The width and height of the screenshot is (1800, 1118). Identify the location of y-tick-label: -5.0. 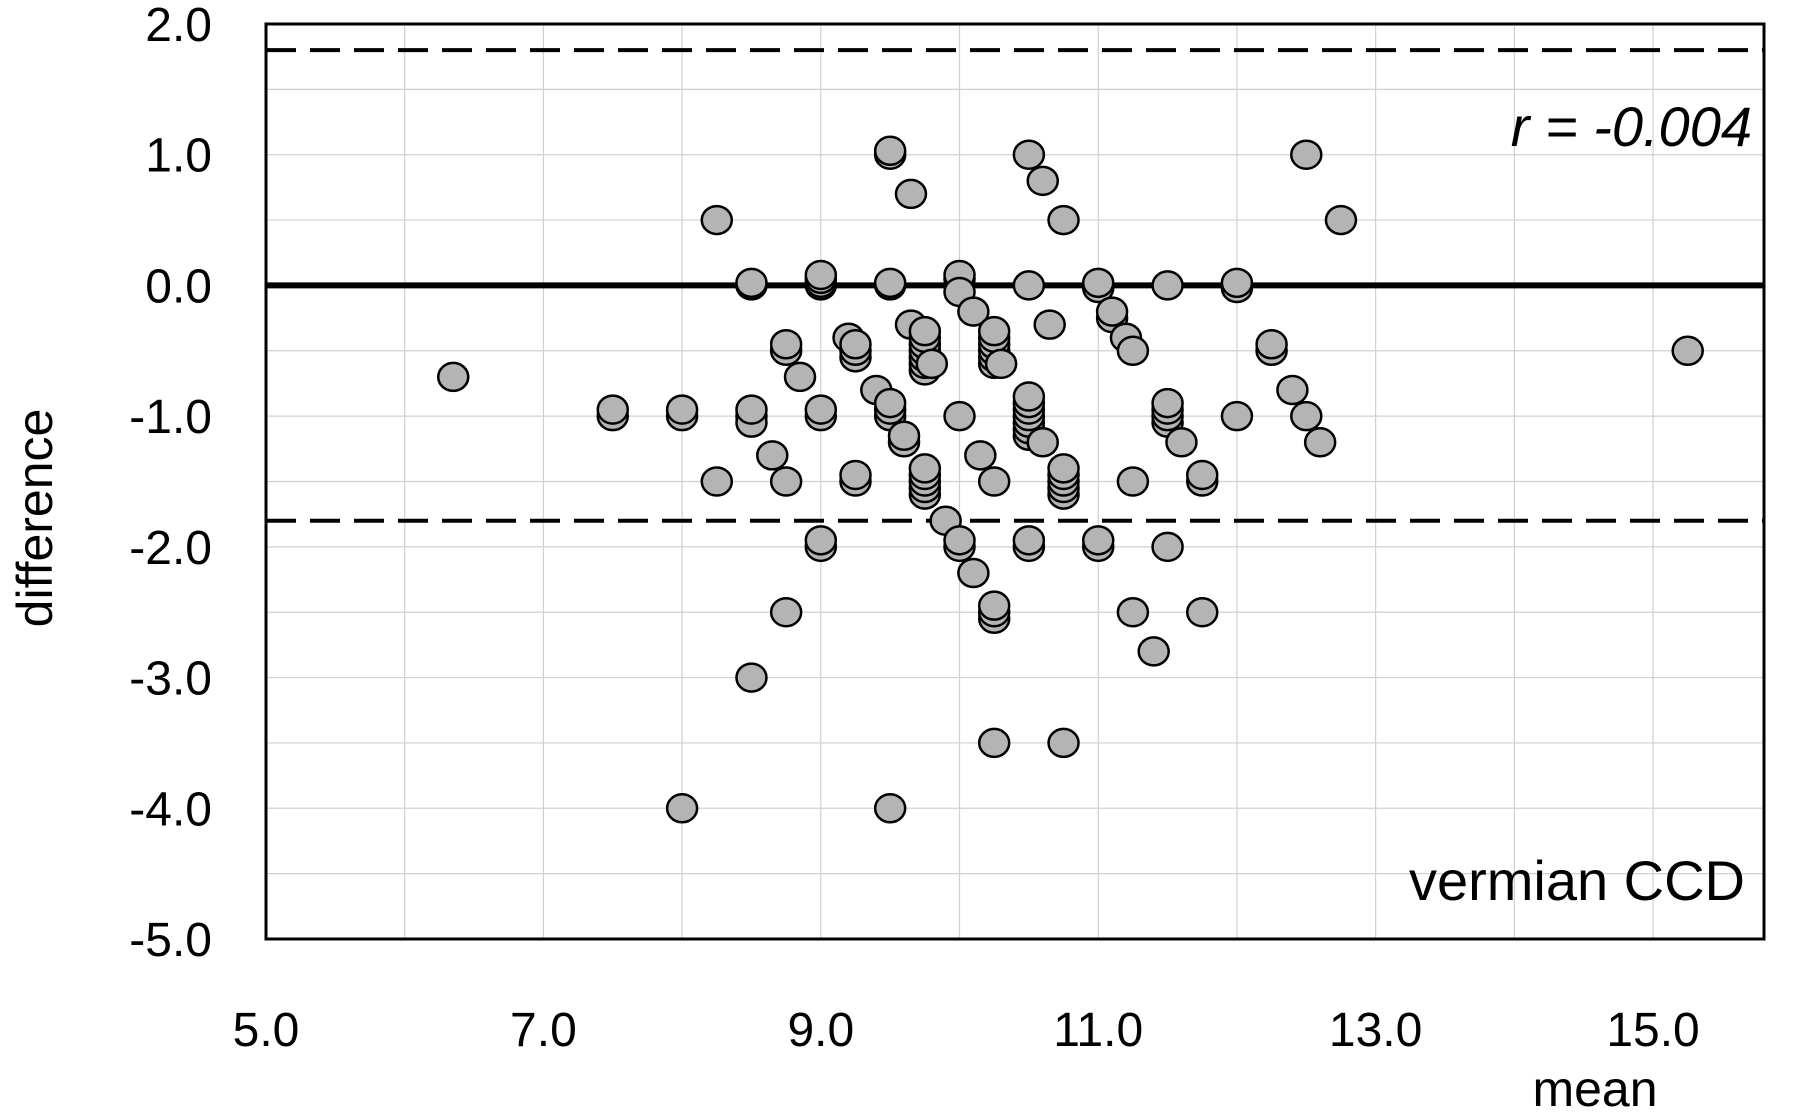
(170, 940).